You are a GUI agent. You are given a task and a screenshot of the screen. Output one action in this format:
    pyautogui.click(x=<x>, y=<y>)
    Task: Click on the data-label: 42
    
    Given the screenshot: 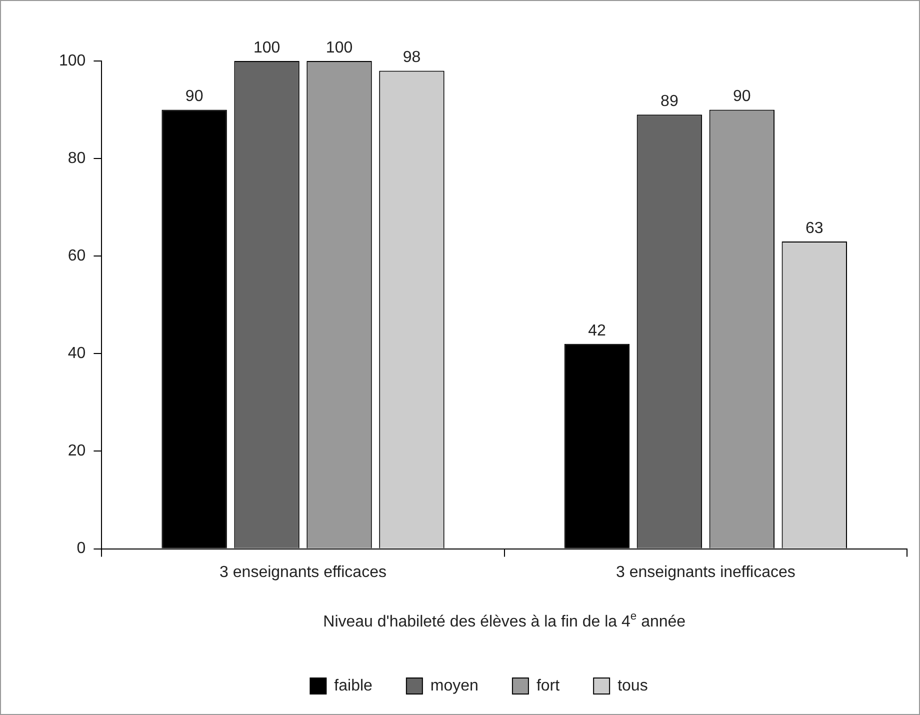 What is the action you would take?
    pyautogui.click(x=597, y=331)
    